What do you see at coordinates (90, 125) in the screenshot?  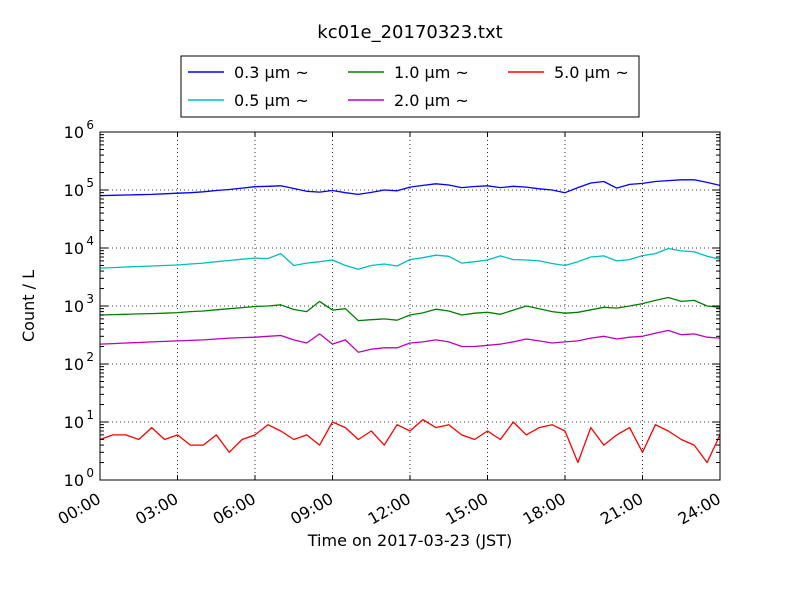 I see `y-tick-exponent: 6` at bounding box center [90, 125].